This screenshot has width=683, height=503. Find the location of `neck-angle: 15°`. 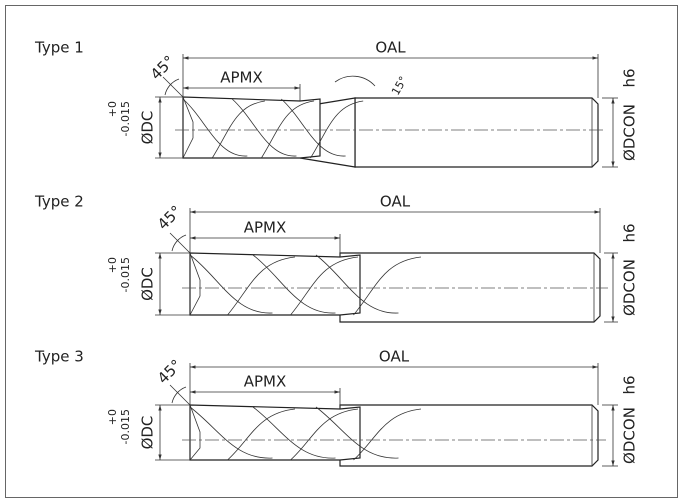

neck-angle: 15° is located at coordinates (399, 85).